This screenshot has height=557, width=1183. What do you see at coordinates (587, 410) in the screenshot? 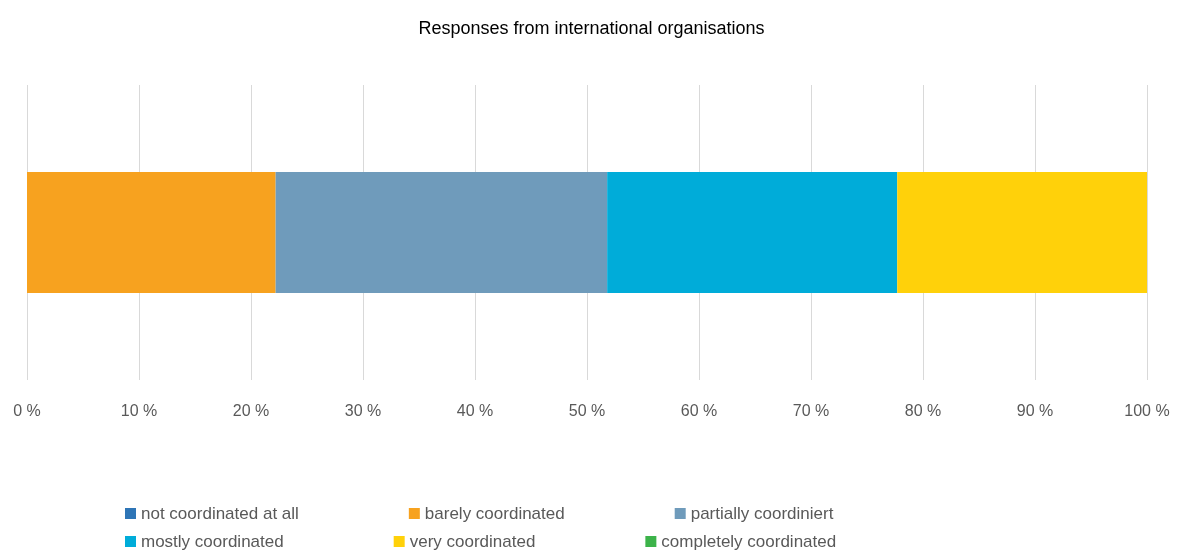
I see `x-tick-label: 50 %` at bounding box center [587, 410].